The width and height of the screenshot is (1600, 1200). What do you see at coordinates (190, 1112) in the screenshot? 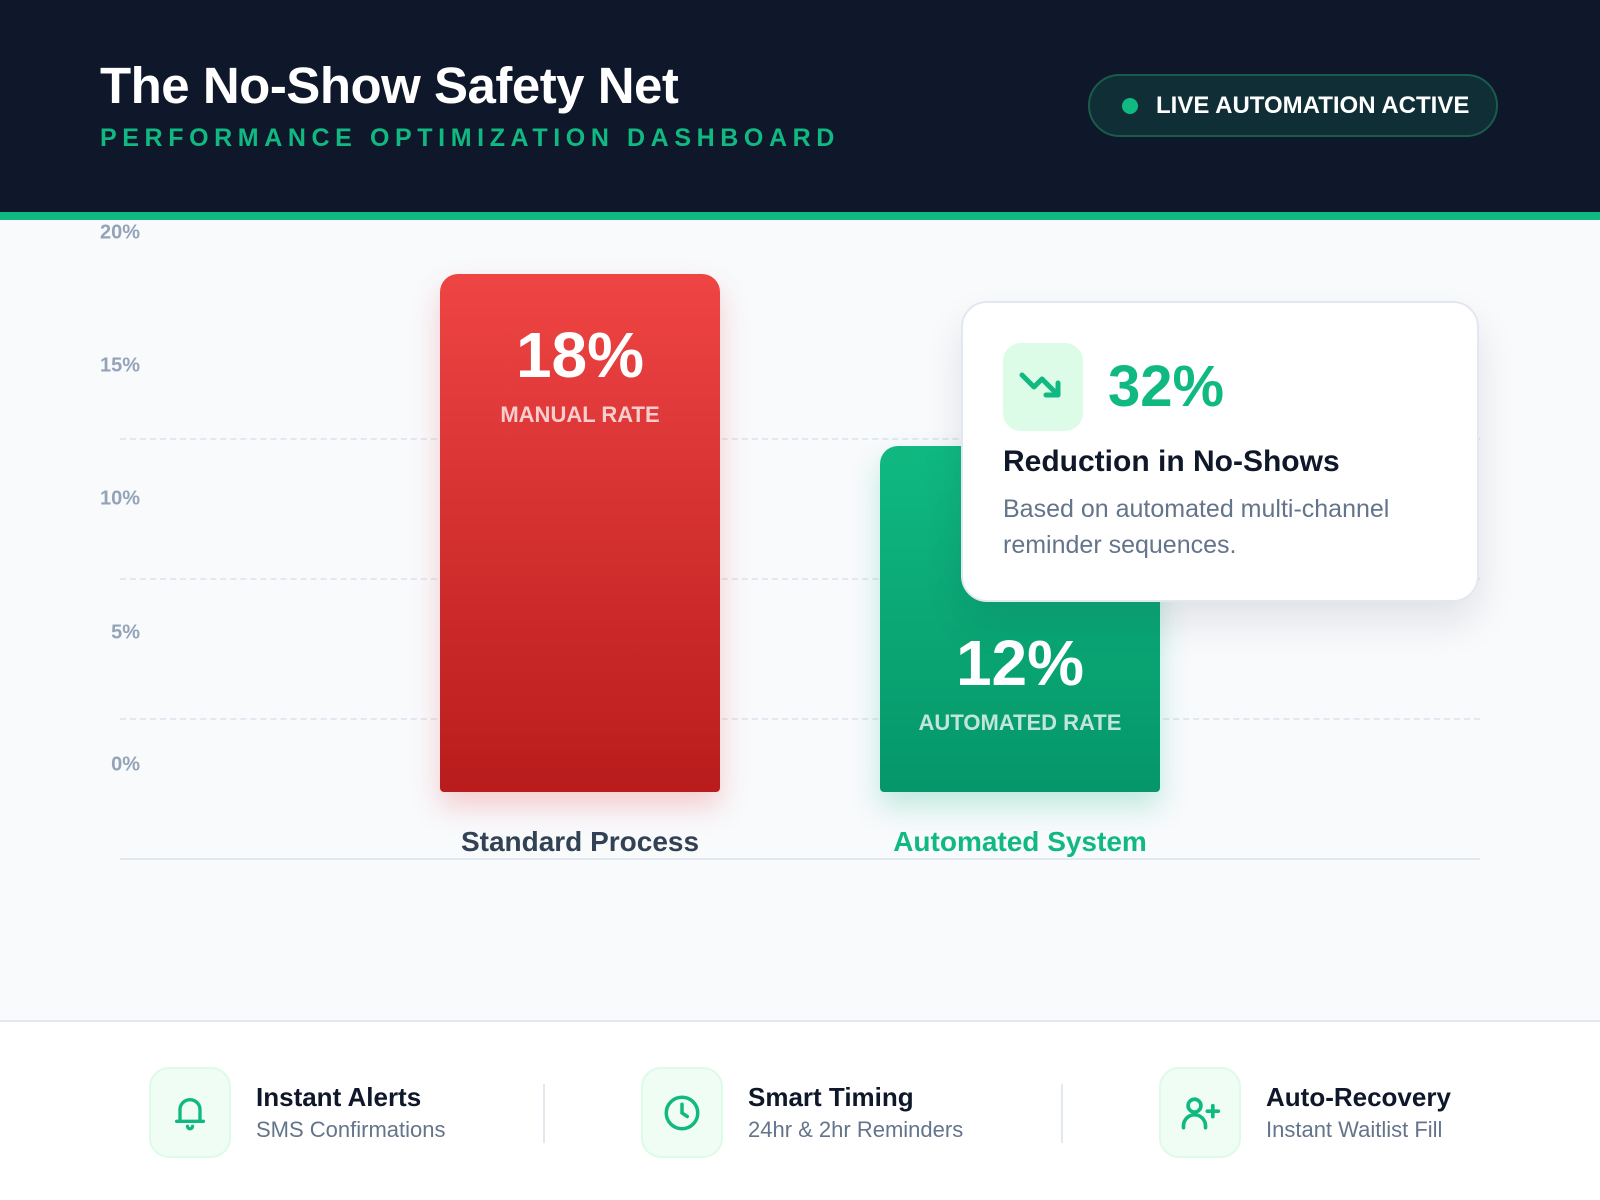
I see `bell-icon` at bounding box center [190, 1112].